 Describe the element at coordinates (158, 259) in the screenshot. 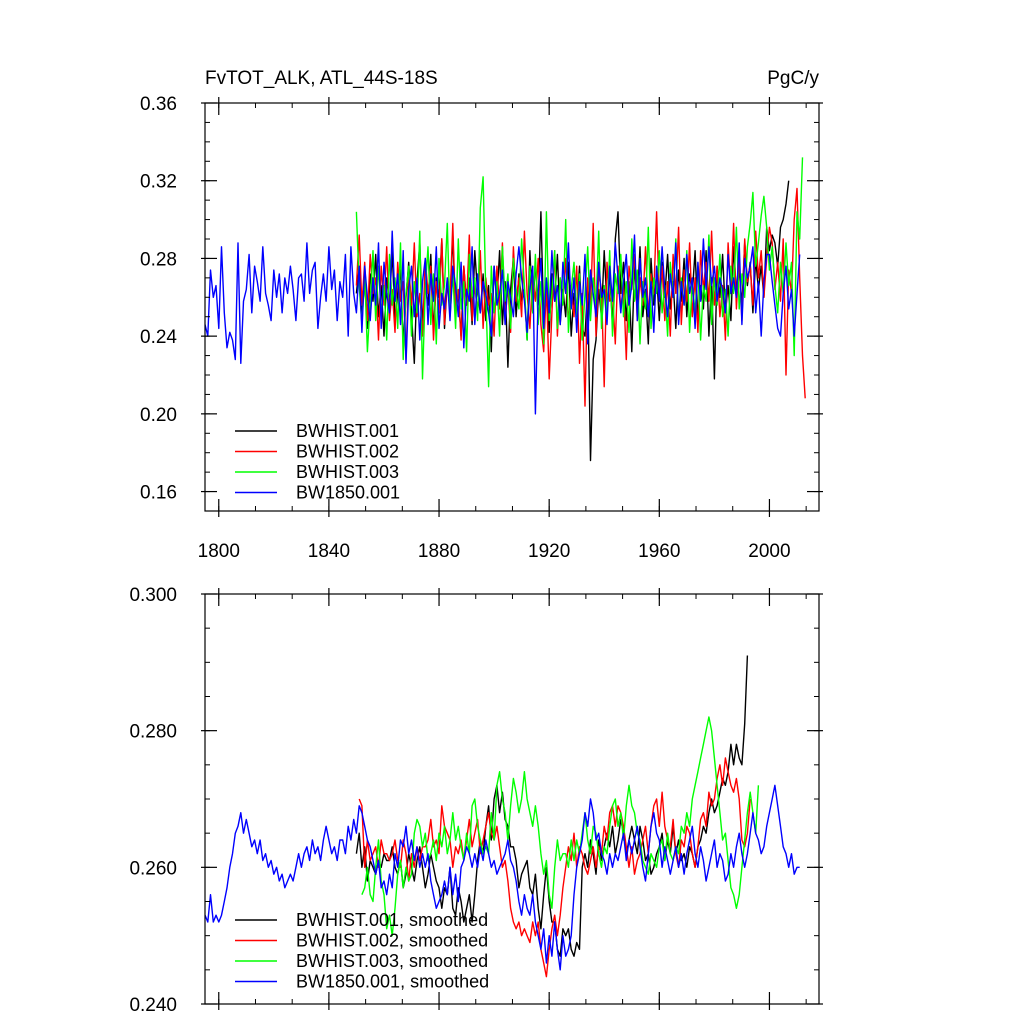

I see `y-tick-label: 0.28` at that location.